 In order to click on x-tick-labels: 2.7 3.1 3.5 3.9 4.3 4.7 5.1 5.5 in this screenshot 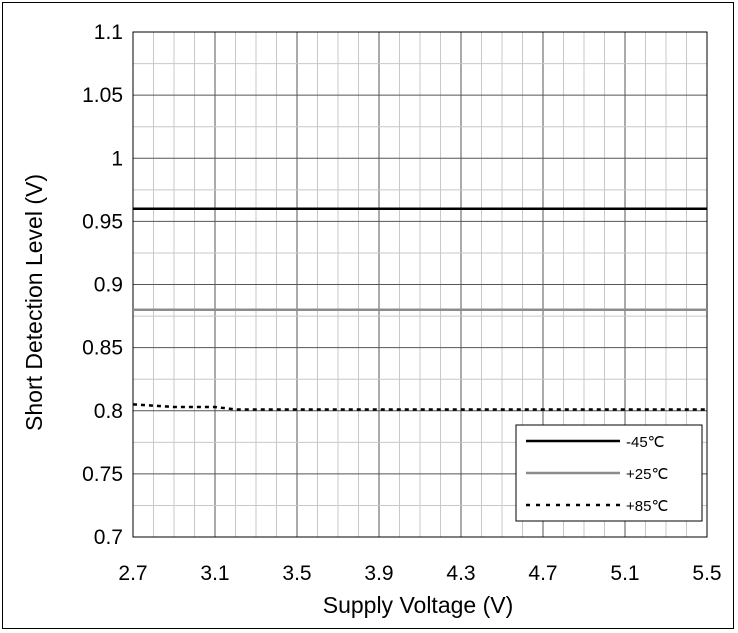, I will do `click(419, 573)`.